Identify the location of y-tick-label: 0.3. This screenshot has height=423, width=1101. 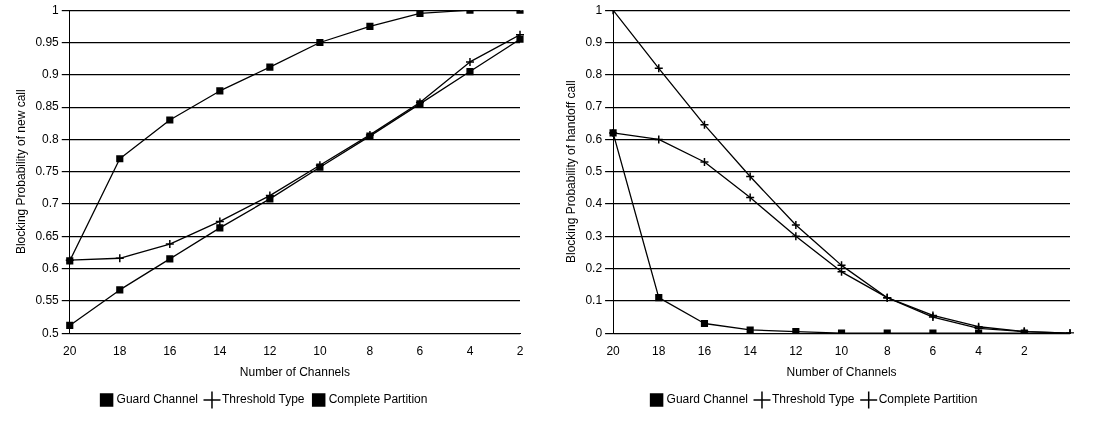
(594, 235).